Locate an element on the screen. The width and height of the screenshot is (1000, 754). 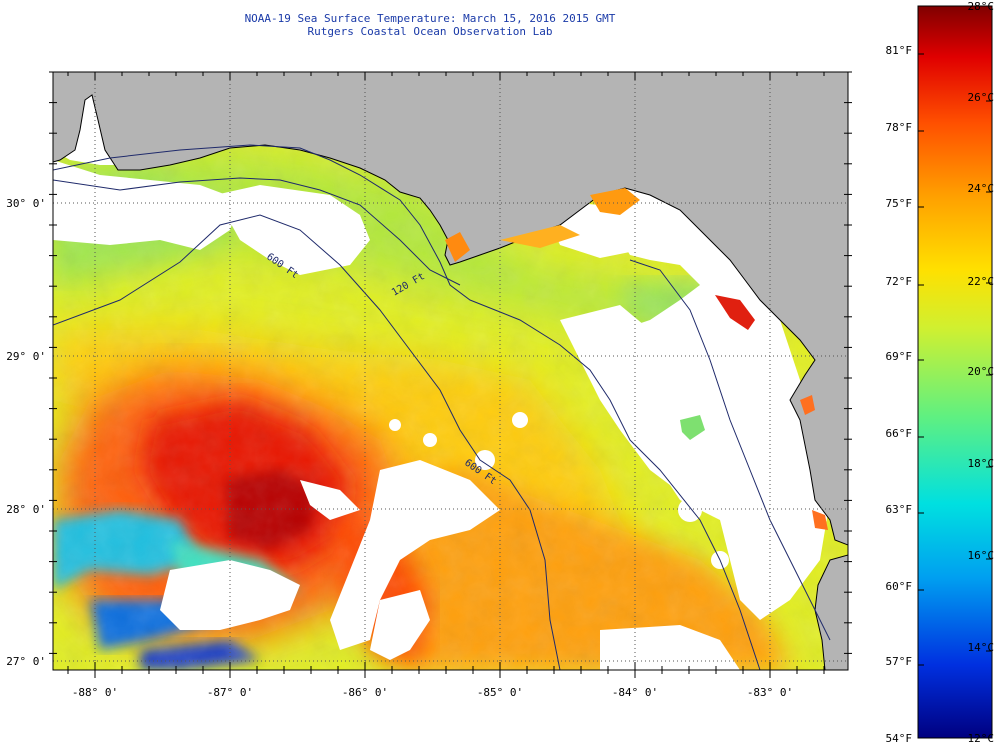
lat-label: 30° 0' is located at coordinates (26, 203).